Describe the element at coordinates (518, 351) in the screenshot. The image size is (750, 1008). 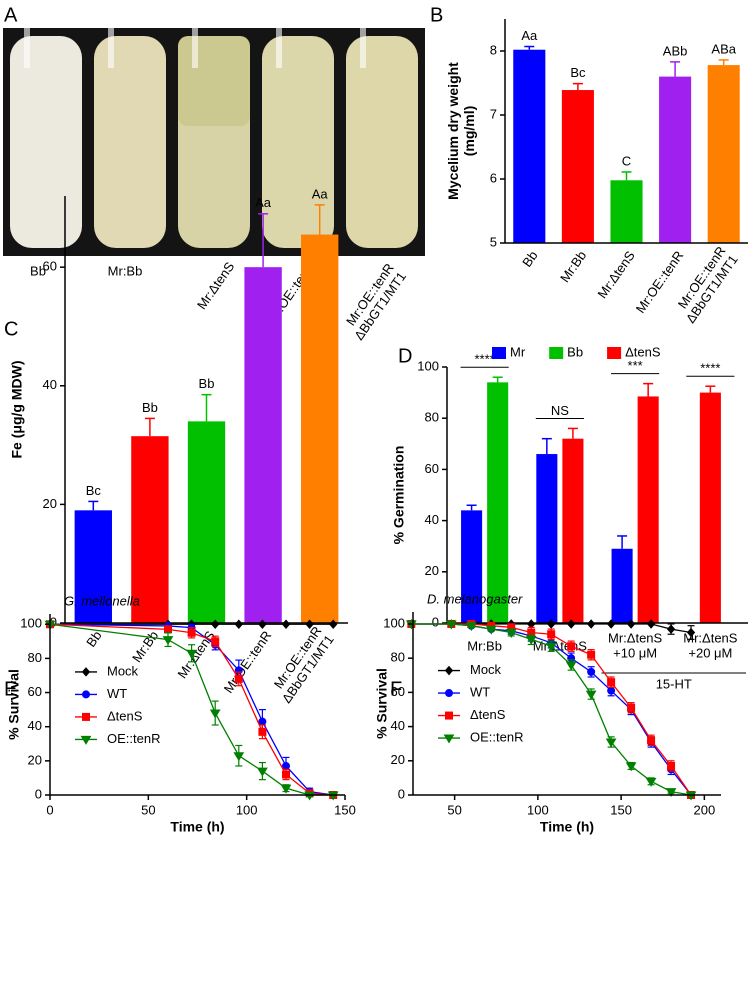
I see `legend-label: Mr` at that location.